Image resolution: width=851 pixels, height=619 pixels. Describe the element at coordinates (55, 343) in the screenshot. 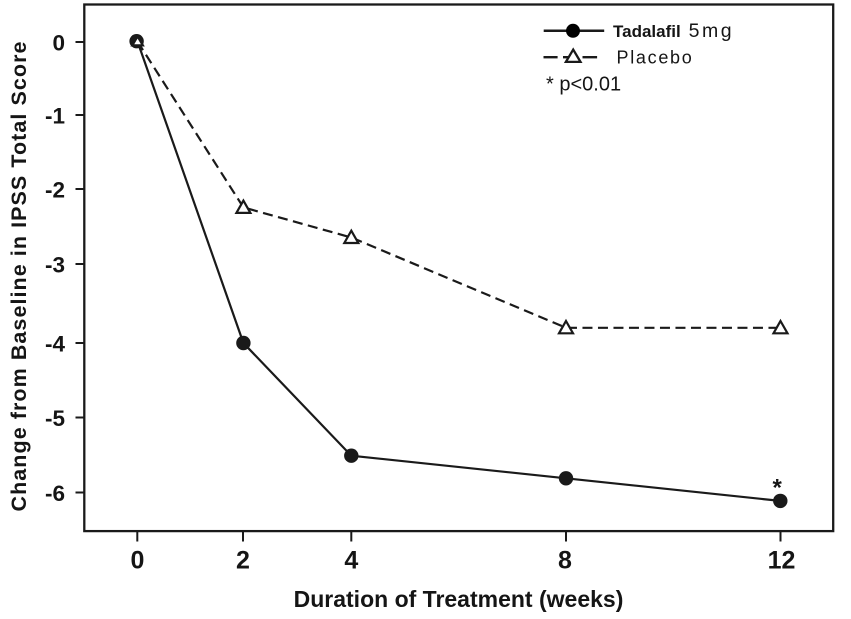

I see `svg-text: -4` at that location.